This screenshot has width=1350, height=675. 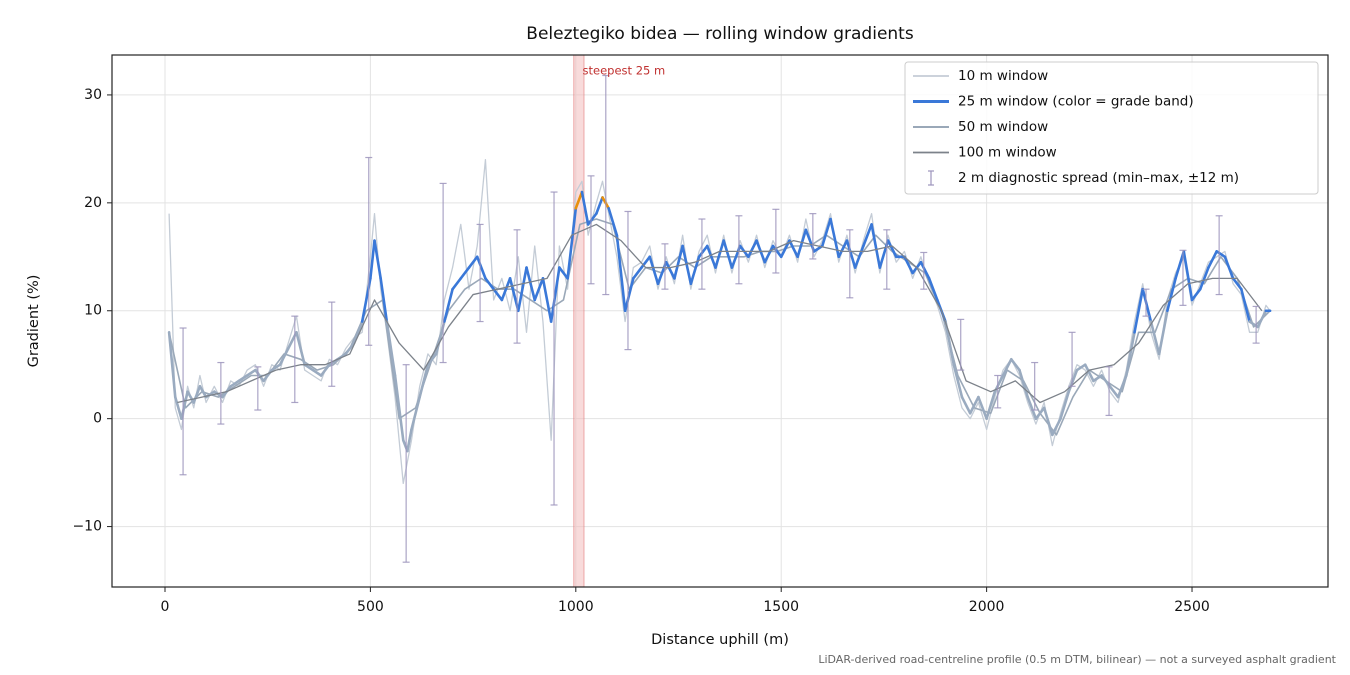 I want to click on legend-label: 10 m window, so click(x=1003, y=76).